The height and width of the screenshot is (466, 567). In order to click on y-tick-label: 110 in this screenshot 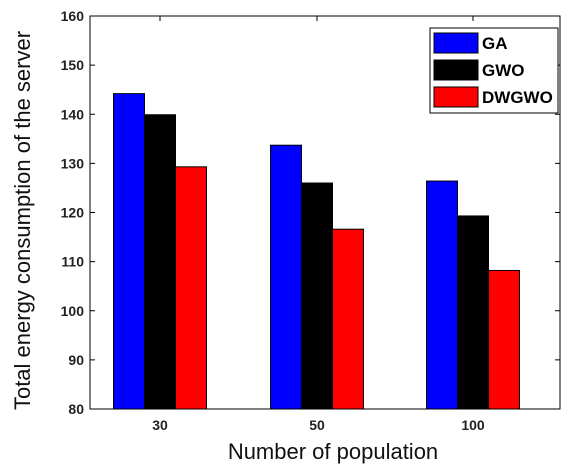, I will do `click(72, 262)`.